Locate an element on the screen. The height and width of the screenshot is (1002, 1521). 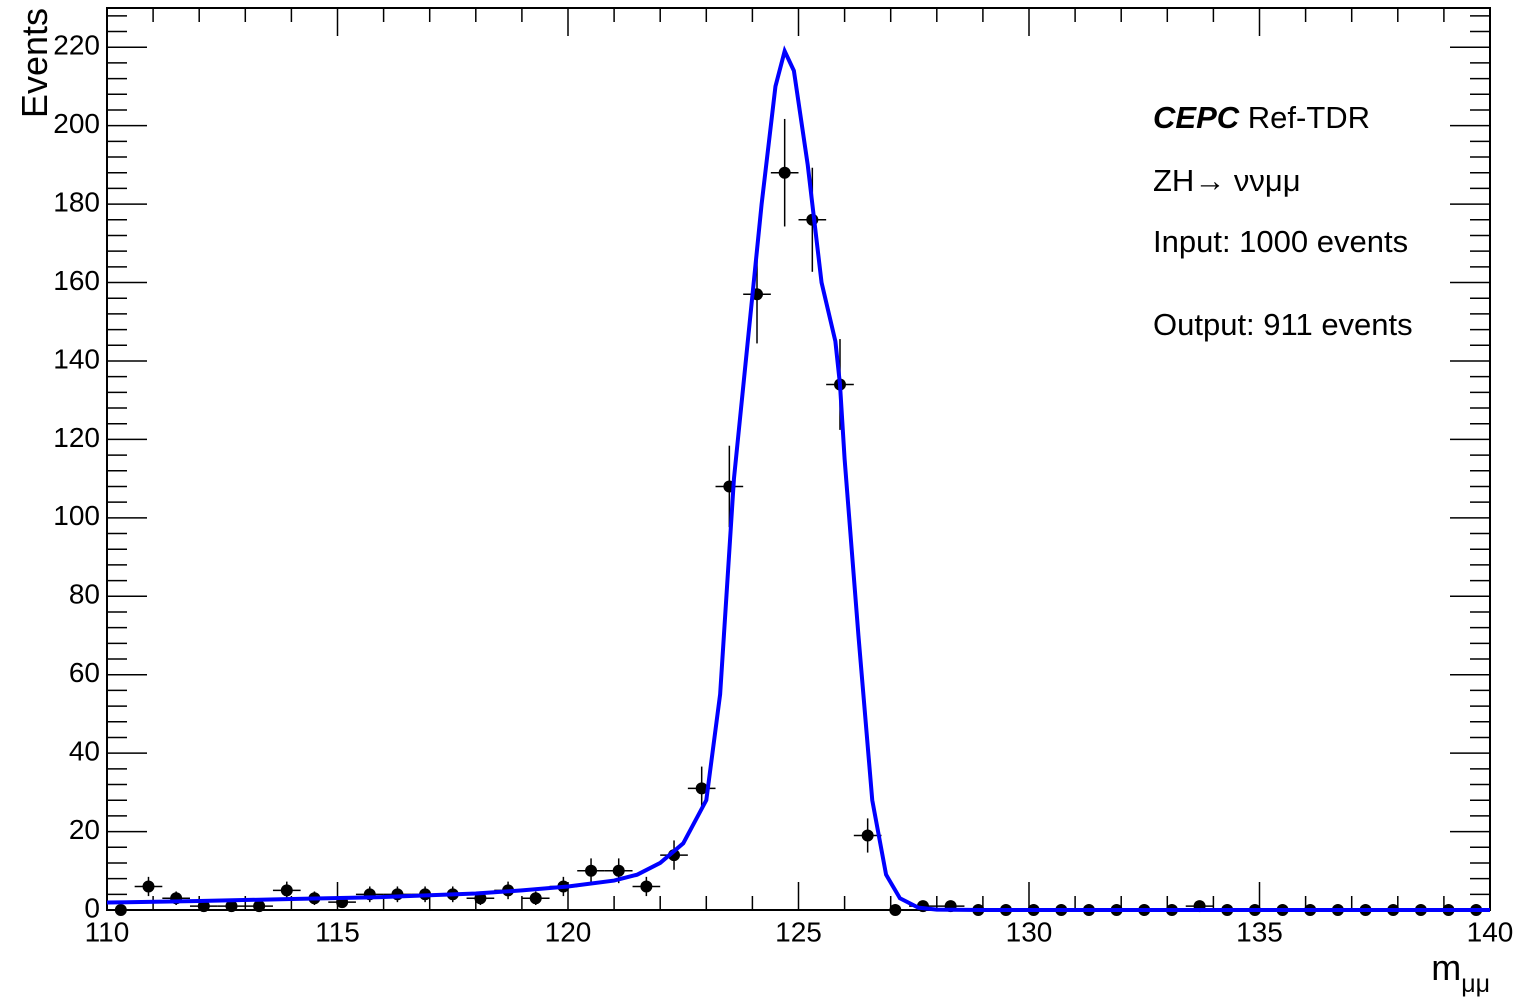
x-tick-label: 130 is located at coordinates (1029, 931).